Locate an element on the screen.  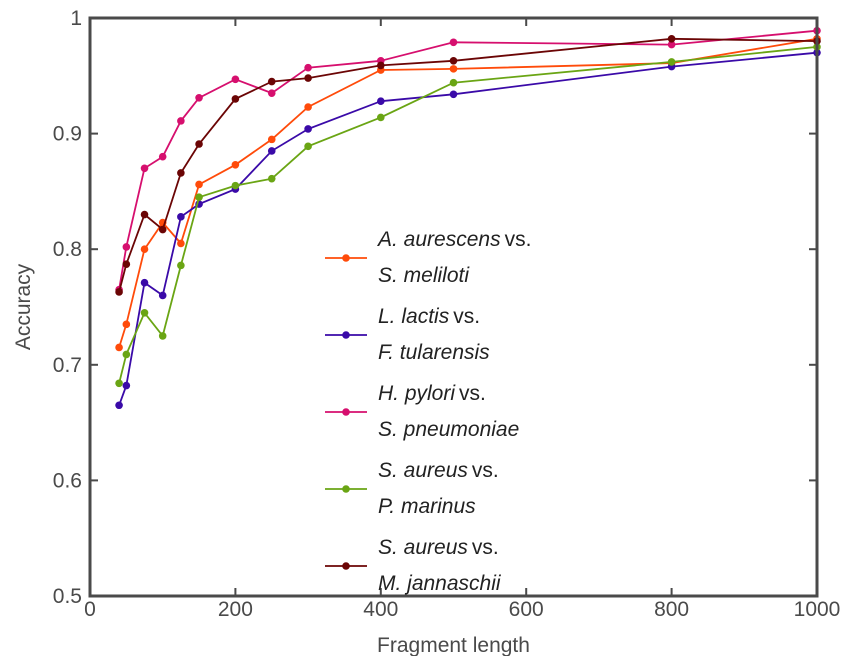
y-tick-label: 0.6 is located at coordinates (67, 480).